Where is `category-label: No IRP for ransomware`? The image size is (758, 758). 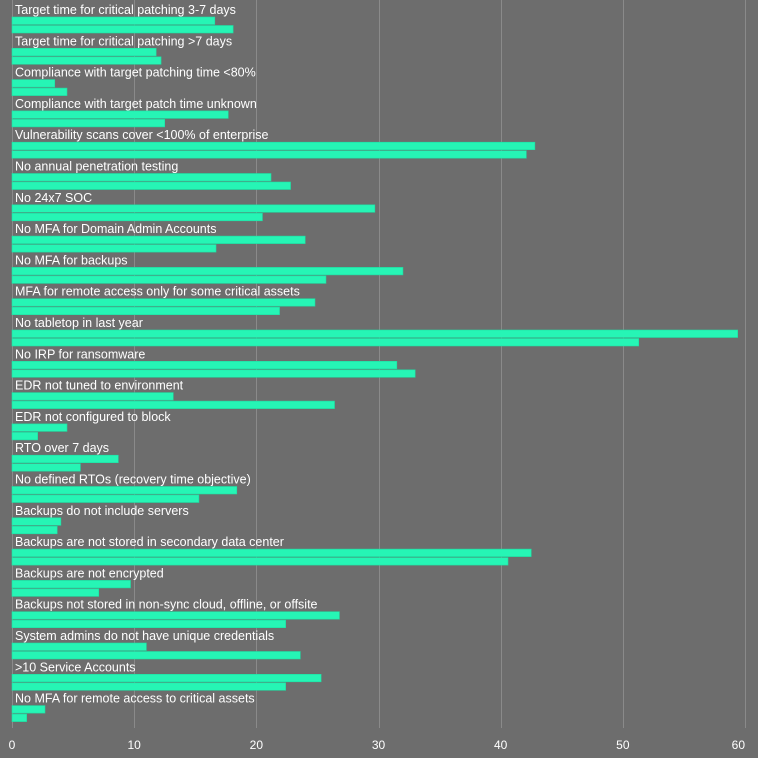 category-label: No IRP for ransomware is located at coordinates (80, 354).